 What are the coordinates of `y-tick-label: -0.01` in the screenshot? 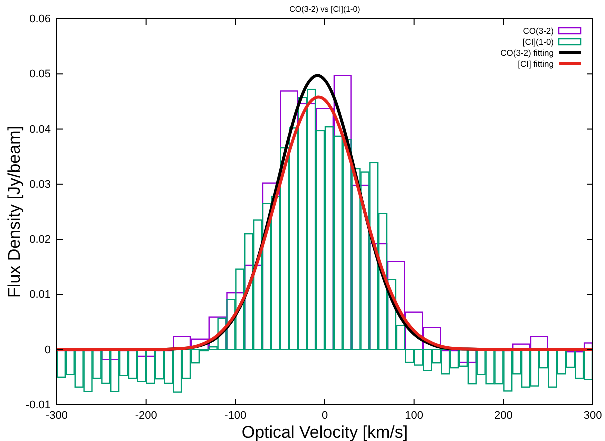 It's located at (38, 406).